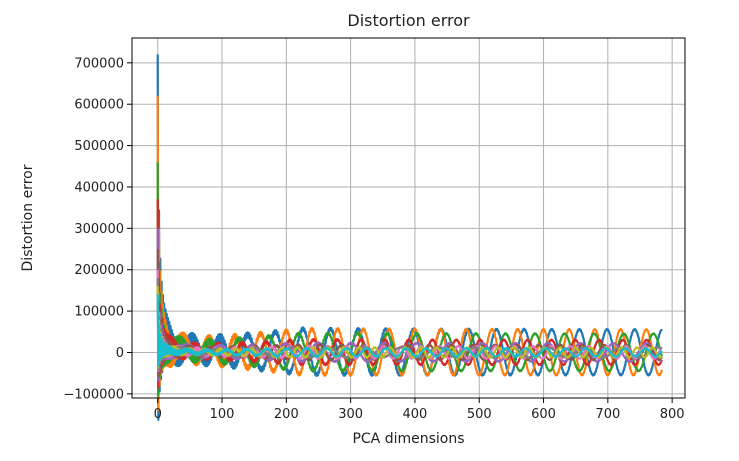  What do you see at coordinates (99, 312) in the screenshot?
I see `y-tick-label: 100000` at bounding box center [99, 312].